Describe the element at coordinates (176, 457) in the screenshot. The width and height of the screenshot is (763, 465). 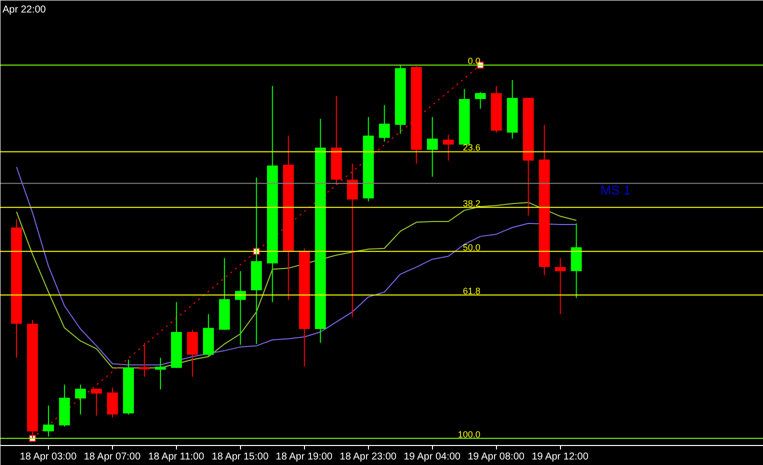
I see `x-tick-label: 18 Apr 11:00` at that location.